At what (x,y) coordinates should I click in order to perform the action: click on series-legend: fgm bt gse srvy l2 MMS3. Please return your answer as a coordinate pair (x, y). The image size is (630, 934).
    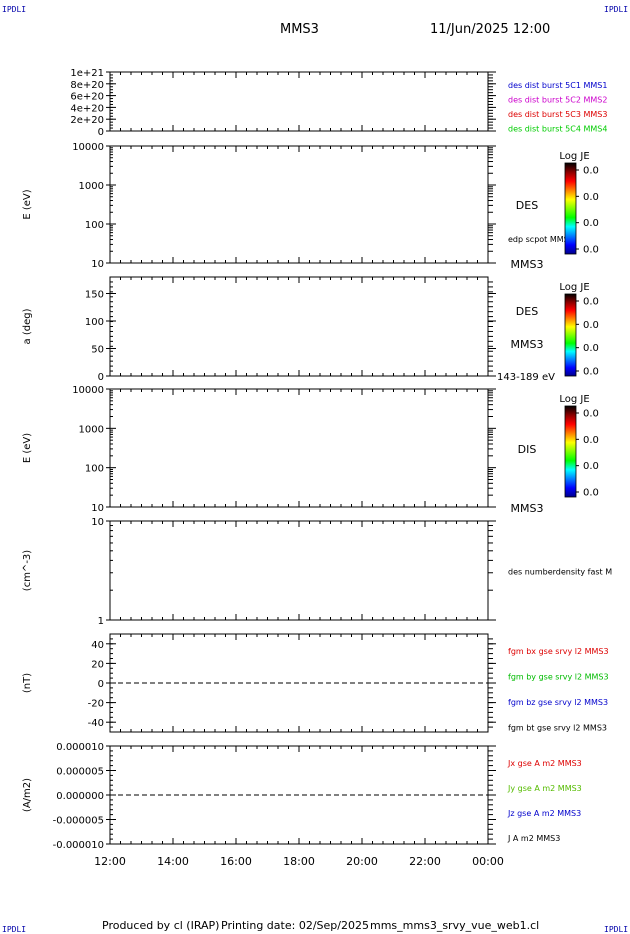
    Looking at the image, I should click on (557, 728).